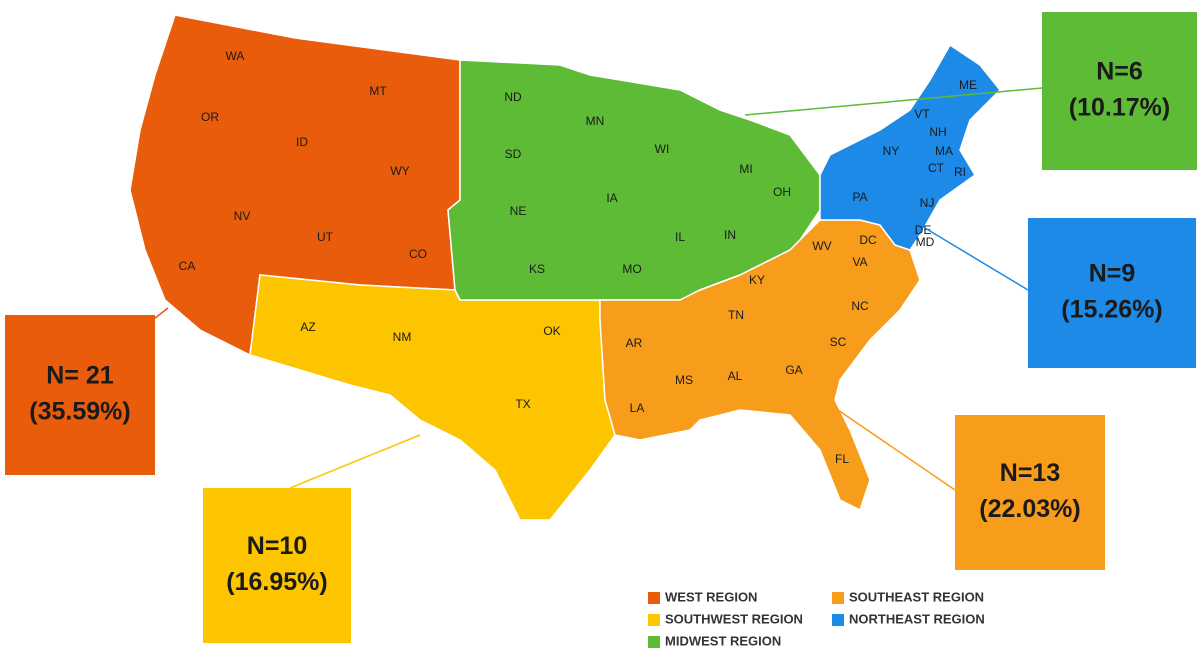 The image size is (1200, 661). What do you see at coordinates (662, 149) in the screenshot?
I see `state-label: WI` at bounding box center [662, 149].